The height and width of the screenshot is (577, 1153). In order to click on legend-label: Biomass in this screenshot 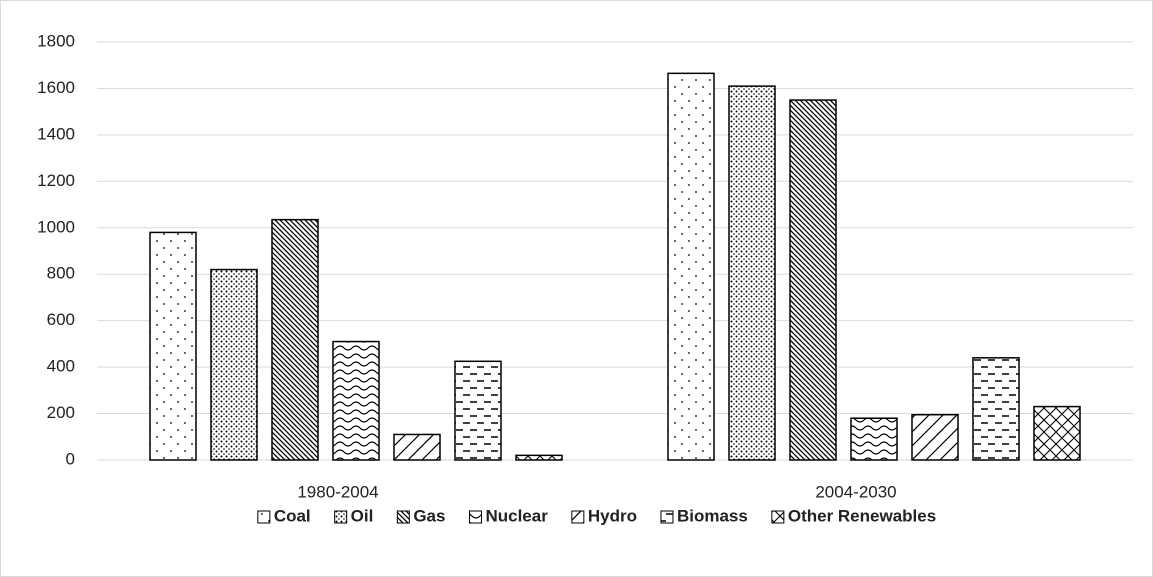, I will do `click(712, 515)`.